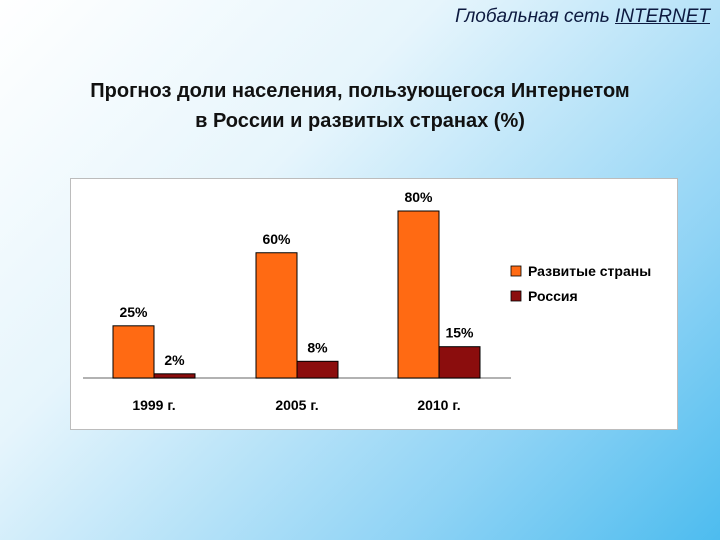 This screenshot has height=540, width=720. Describe the element at coordinates (553, 296) in the screenshot. I see `legend-label-russia: Россия` at that location.